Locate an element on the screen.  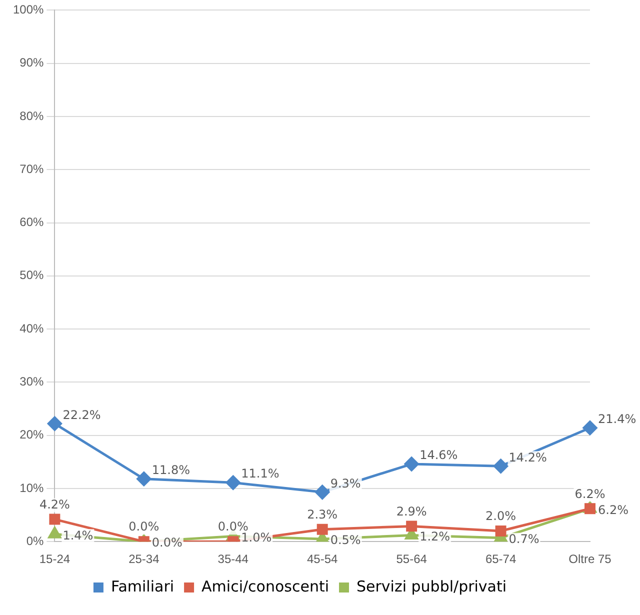
x-tick-label: 25-34 is located at coordinates (144, 559).